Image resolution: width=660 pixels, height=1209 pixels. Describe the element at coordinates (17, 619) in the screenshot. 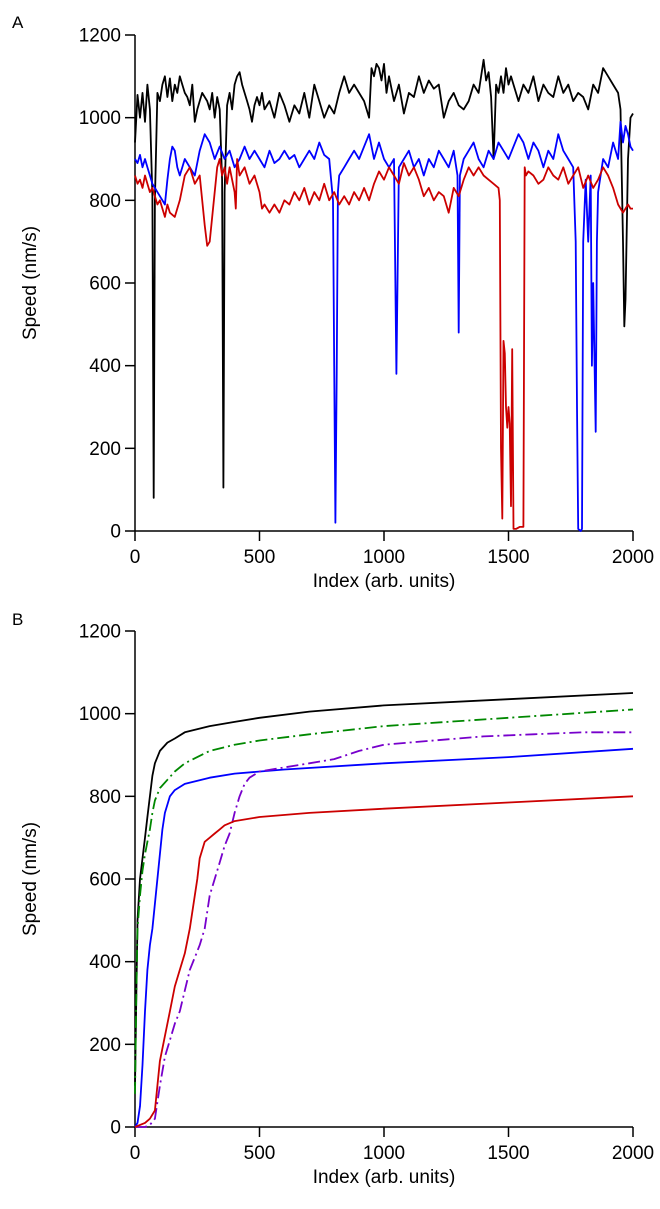

I see `panel-label: B` at that location.